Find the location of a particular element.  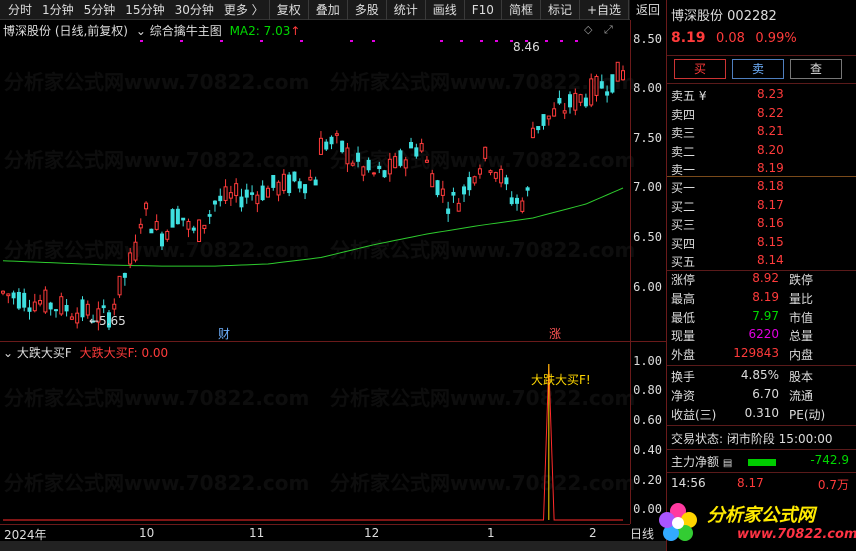

tool-biaoji: 标记 is located at coordinates (559, 10).